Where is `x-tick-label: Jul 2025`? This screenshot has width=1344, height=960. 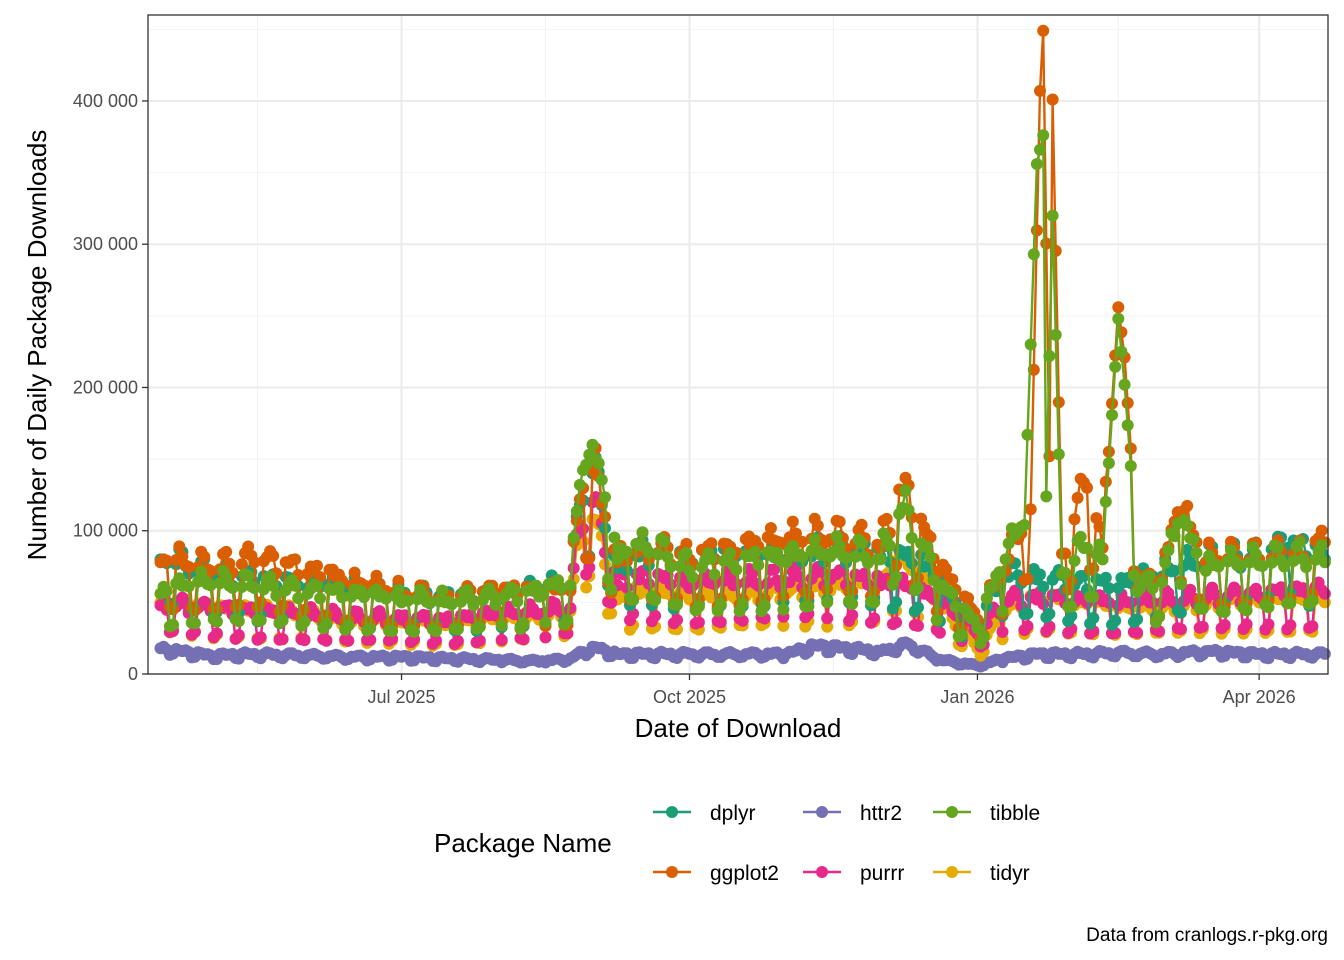
x-tick-label: Jul 2025 is located at coordinates (401, 697).